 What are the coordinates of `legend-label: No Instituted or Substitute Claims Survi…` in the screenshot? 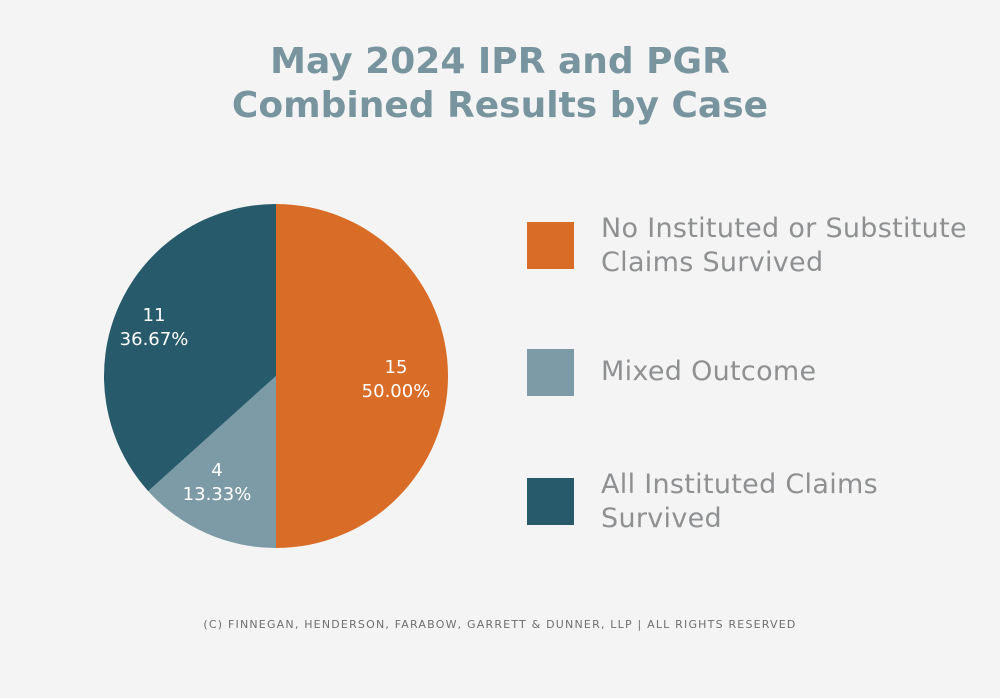 It's located at (796, 246).